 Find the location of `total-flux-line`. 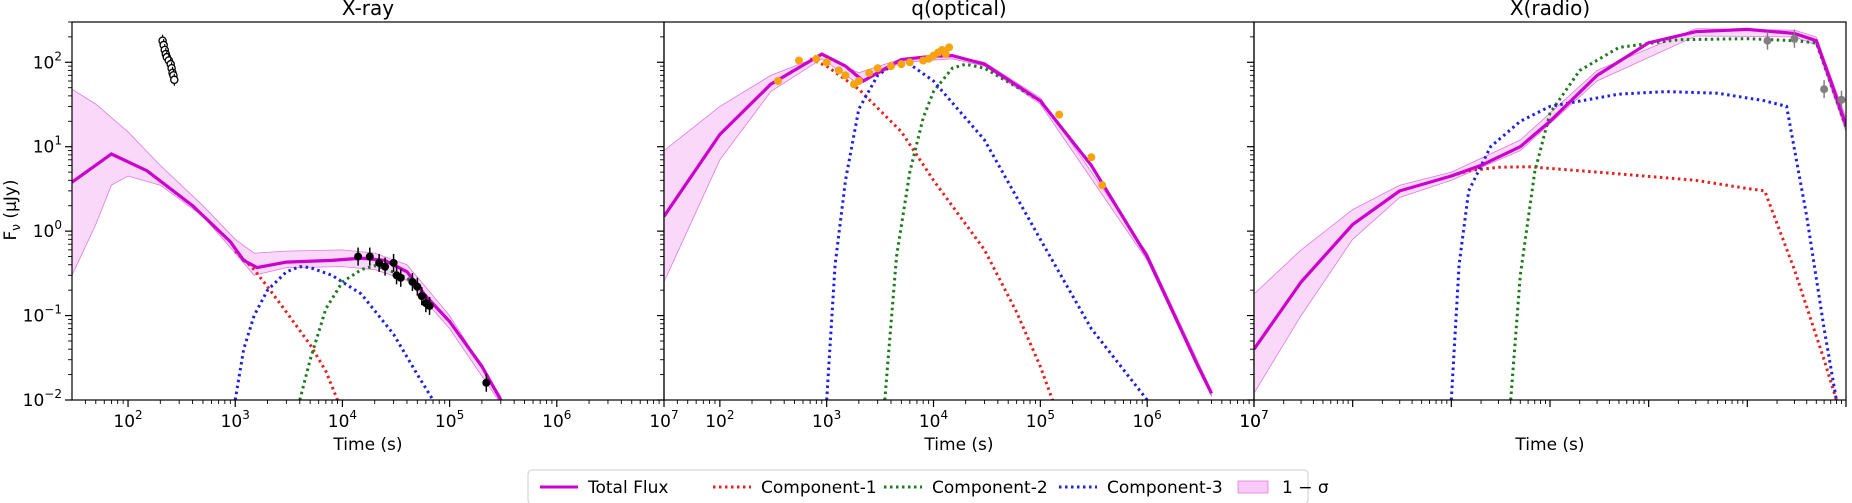

total-flux-line is located at coordinates (287, 276).